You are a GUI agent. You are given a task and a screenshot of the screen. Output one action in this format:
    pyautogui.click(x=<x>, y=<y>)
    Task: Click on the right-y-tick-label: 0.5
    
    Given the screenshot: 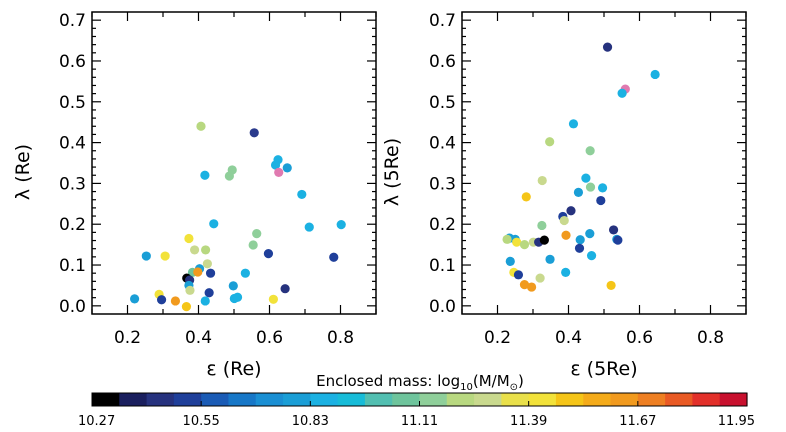 What is the action you would take?
    pyautogui.click(x=442, y=103)
    